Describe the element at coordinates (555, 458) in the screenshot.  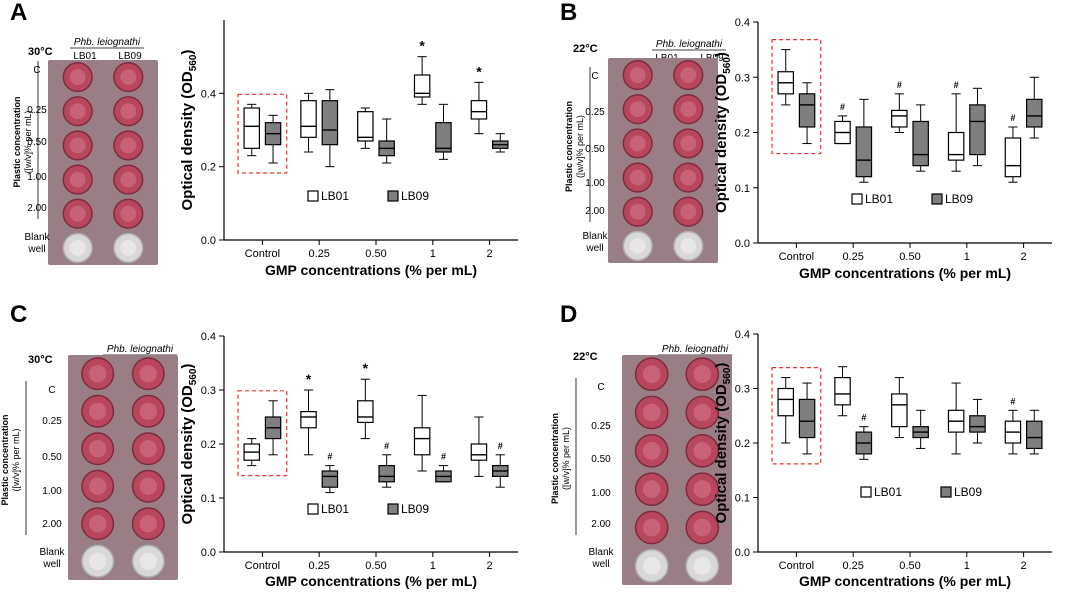
I see `side-label: Plastic concentration` at that location.